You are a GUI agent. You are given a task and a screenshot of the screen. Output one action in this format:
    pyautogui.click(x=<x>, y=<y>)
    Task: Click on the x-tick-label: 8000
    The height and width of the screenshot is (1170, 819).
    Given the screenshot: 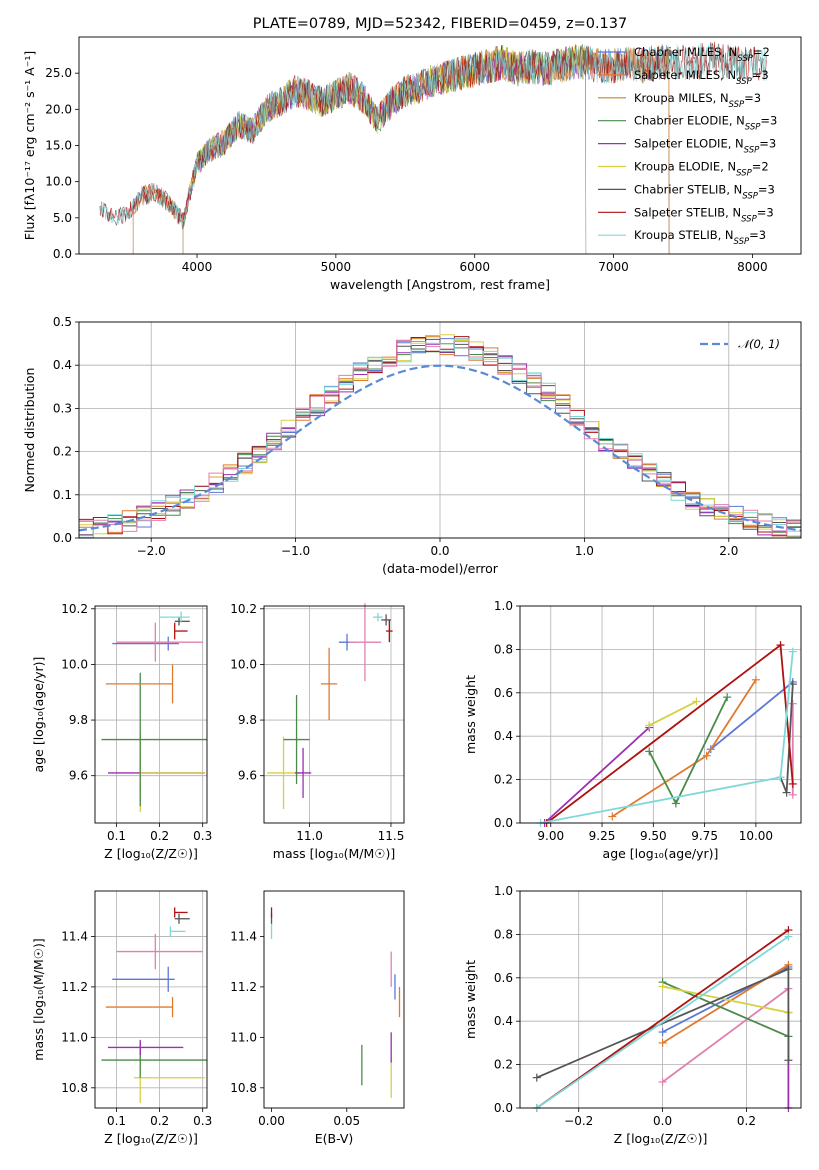 What is the action you would take?
    pyautogui.click(x=752, y=267)
    